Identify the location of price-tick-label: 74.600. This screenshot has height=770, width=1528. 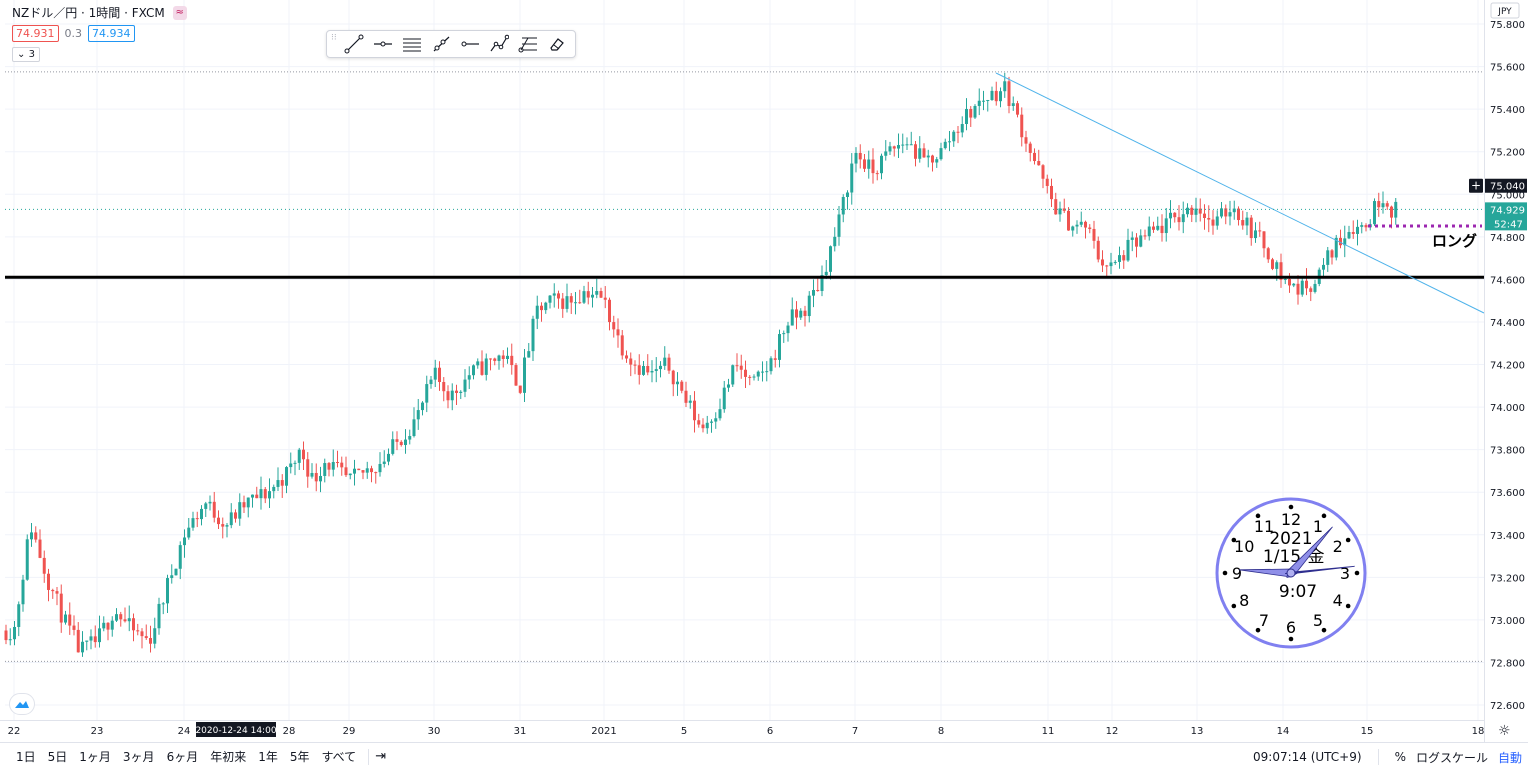
(1507, 280).